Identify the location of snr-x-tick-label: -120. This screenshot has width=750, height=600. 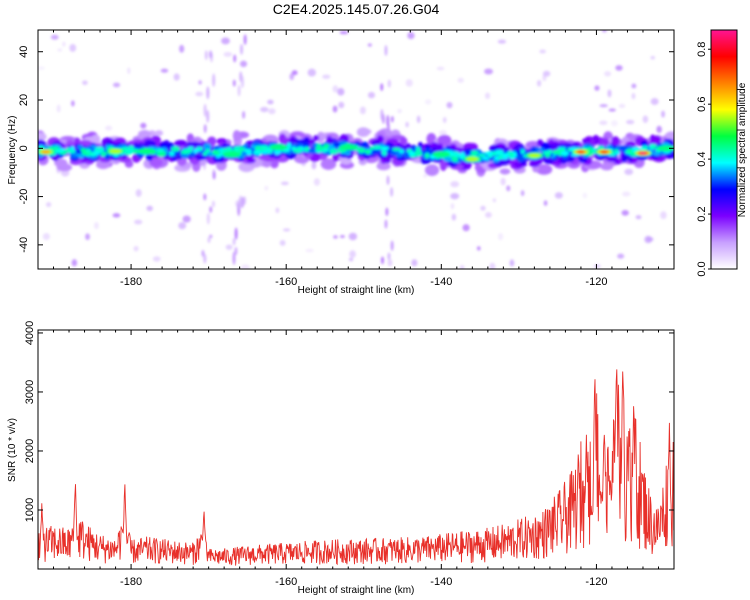
(596, 582).